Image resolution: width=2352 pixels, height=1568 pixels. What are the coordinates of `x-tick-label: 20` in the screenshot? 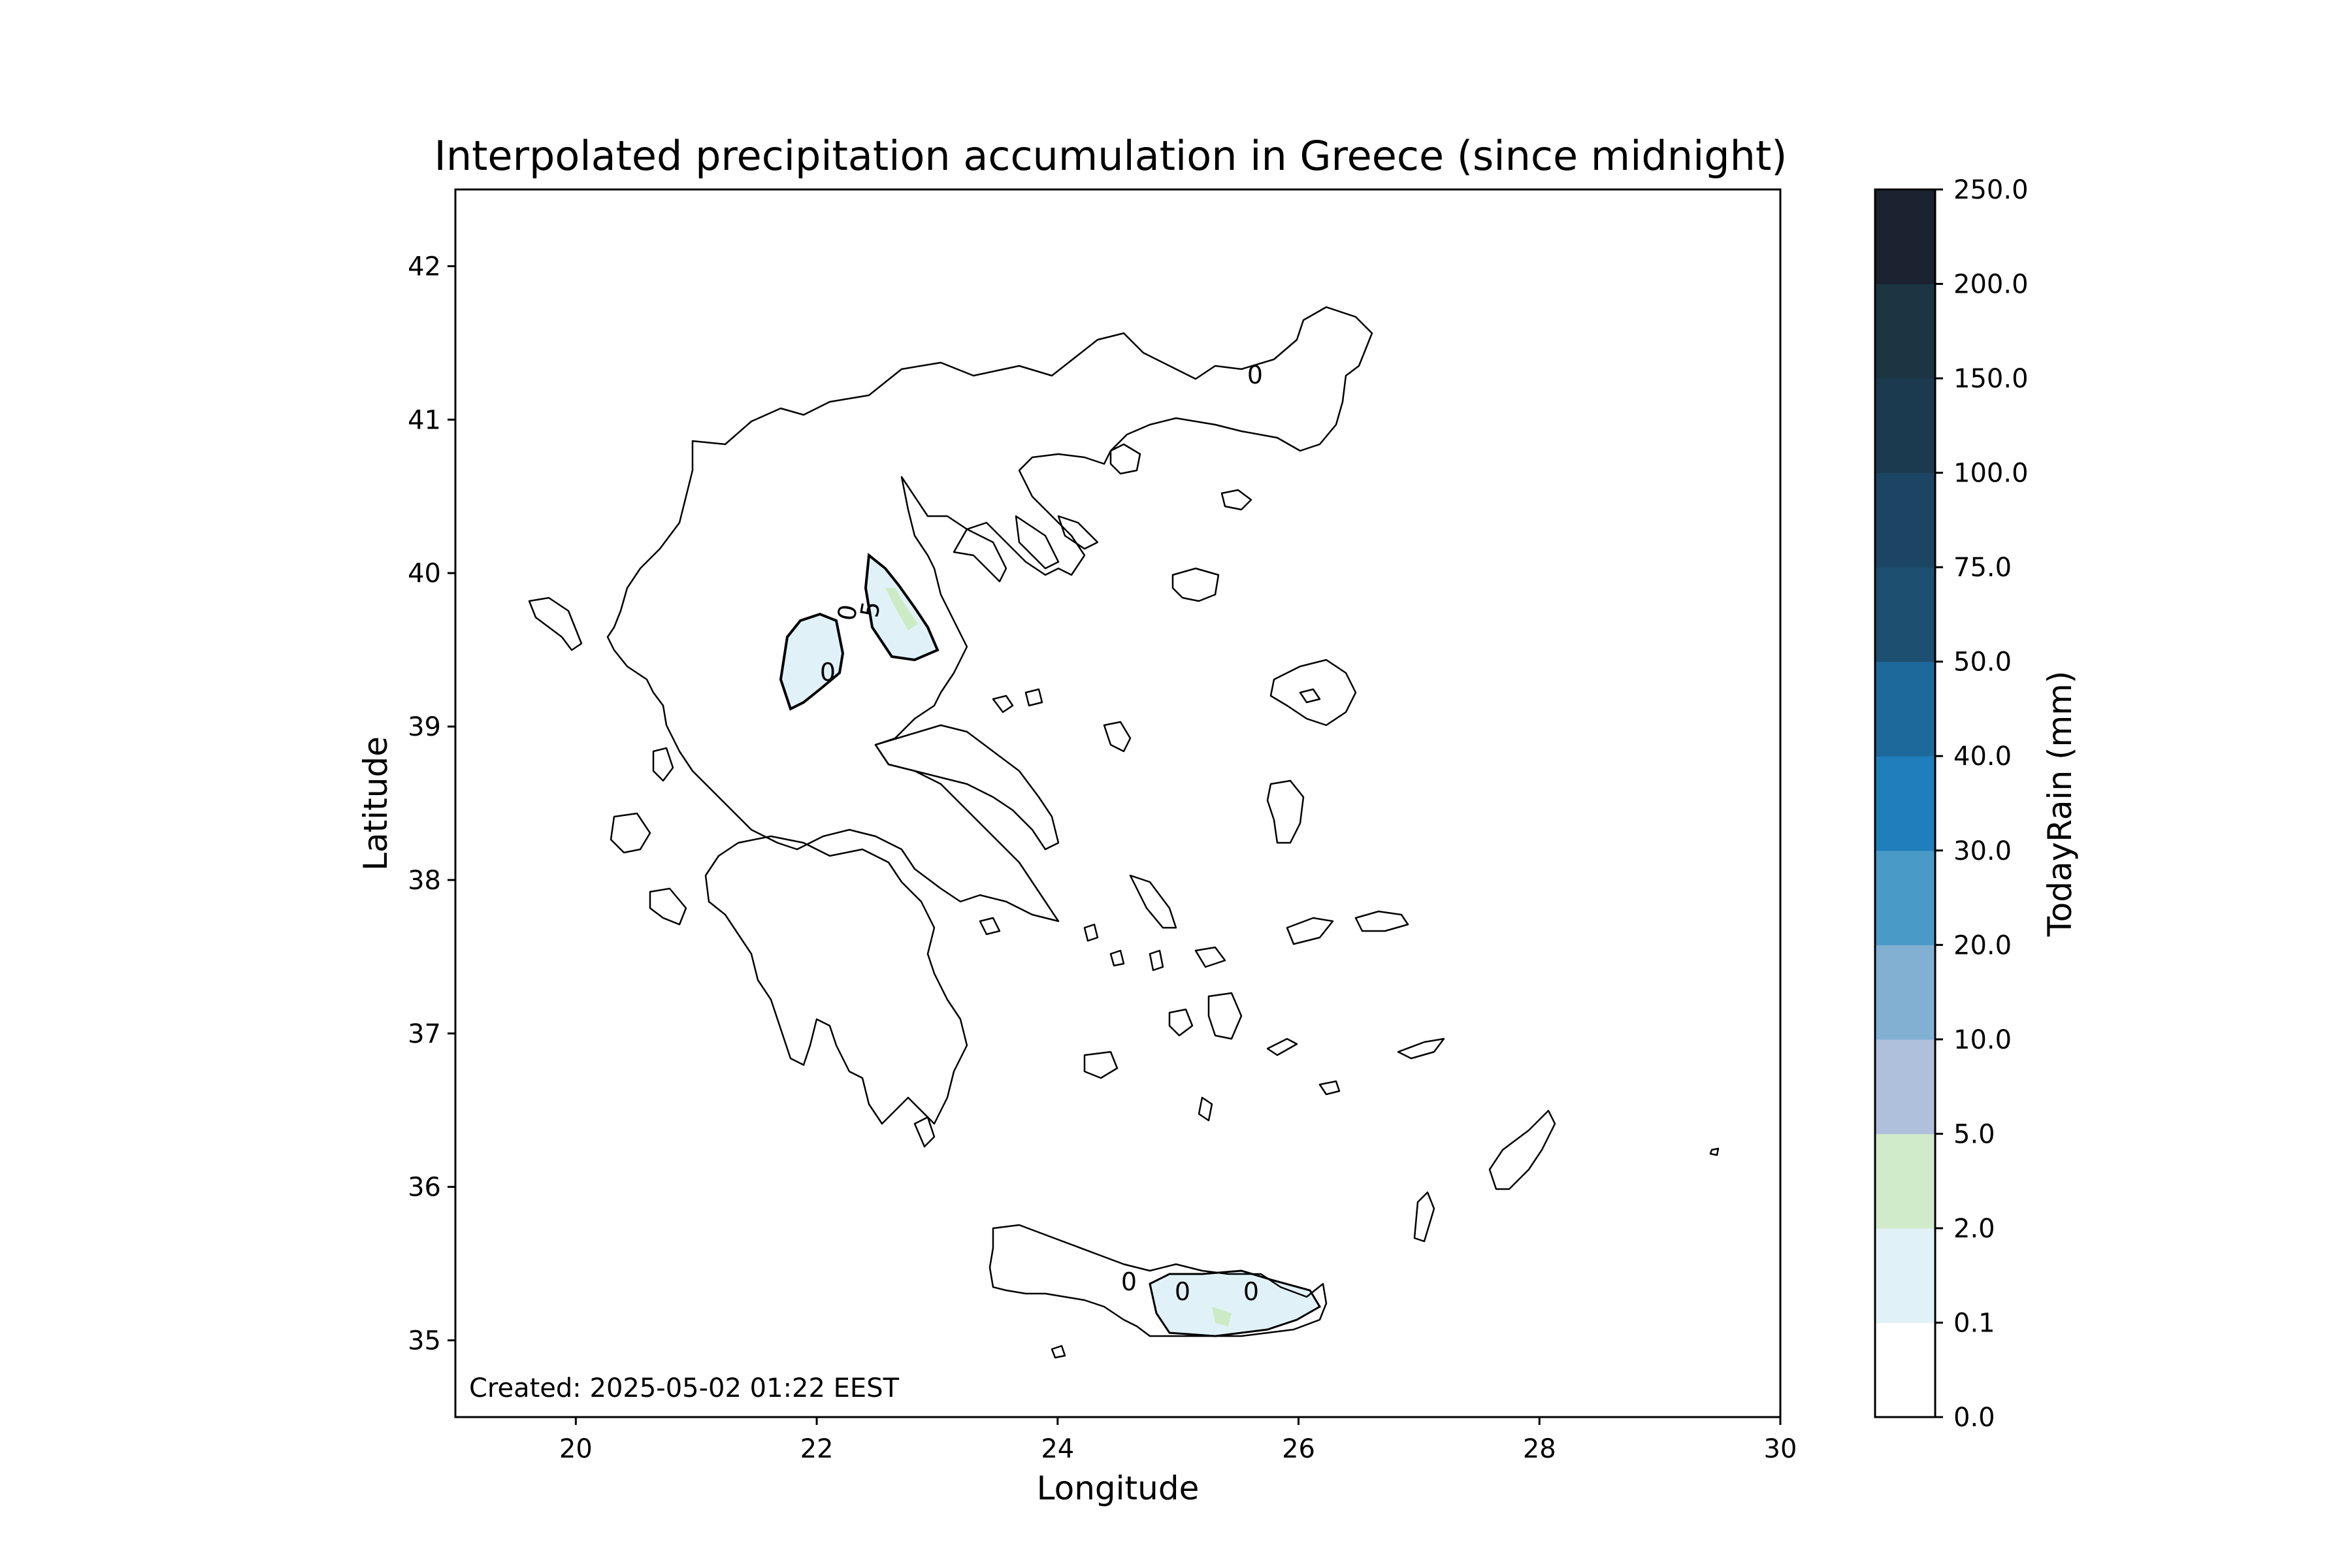 It's located at (576, 1449).